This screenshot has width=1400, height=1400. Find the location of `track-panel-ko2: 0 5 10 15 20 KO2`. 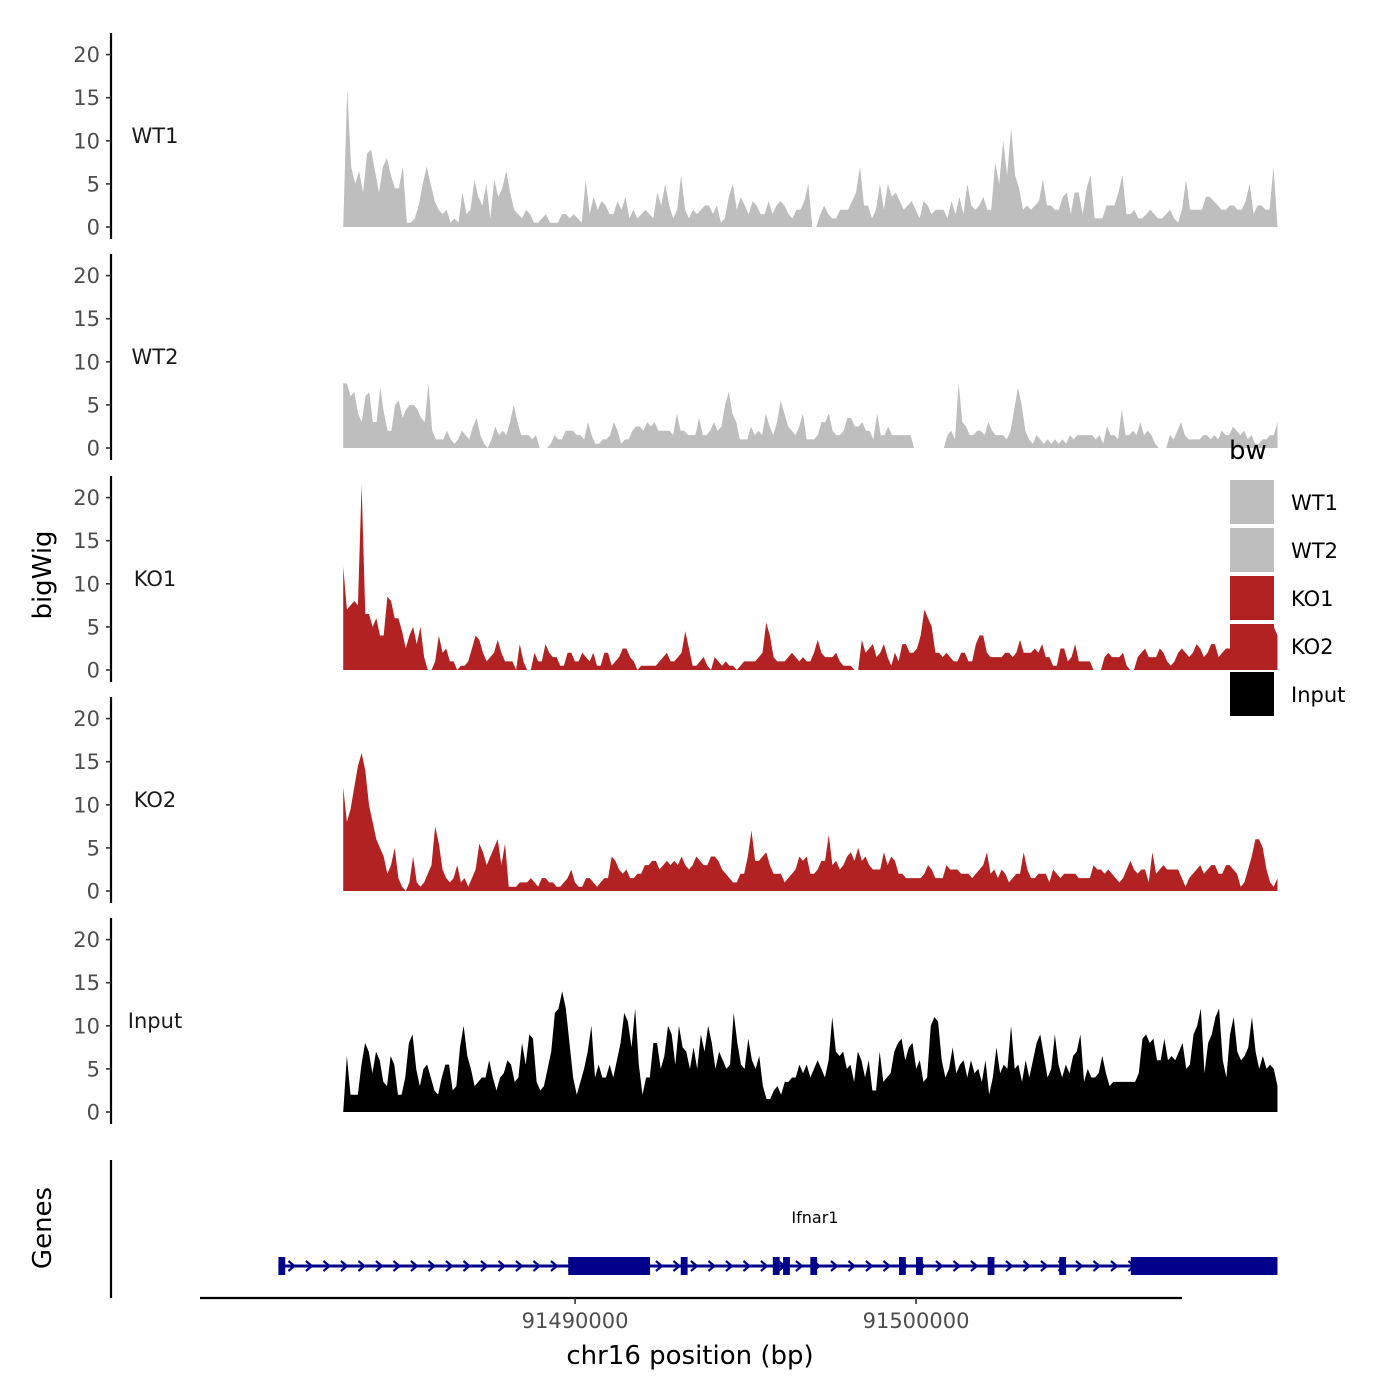

track-panel-ko2: 0 5 10 15 20 KO2 is located at coordinates (675, 800).